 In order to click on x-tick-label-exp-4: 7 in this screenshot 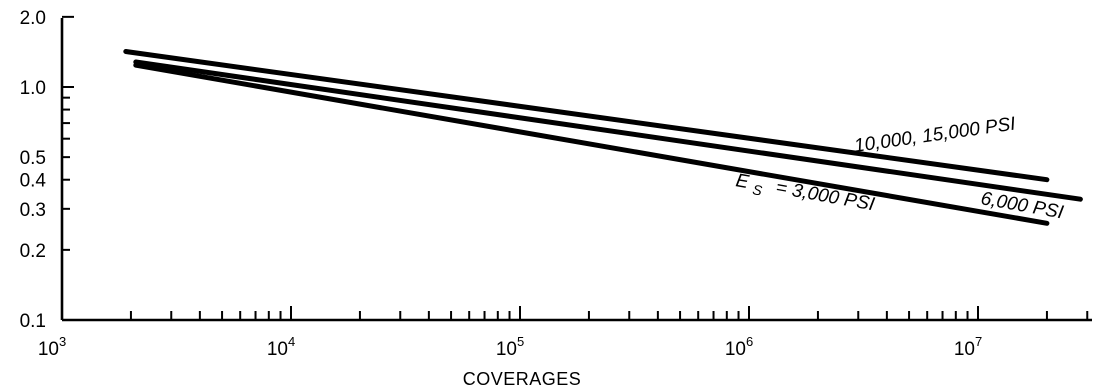, I will do `click(978, 341)`.